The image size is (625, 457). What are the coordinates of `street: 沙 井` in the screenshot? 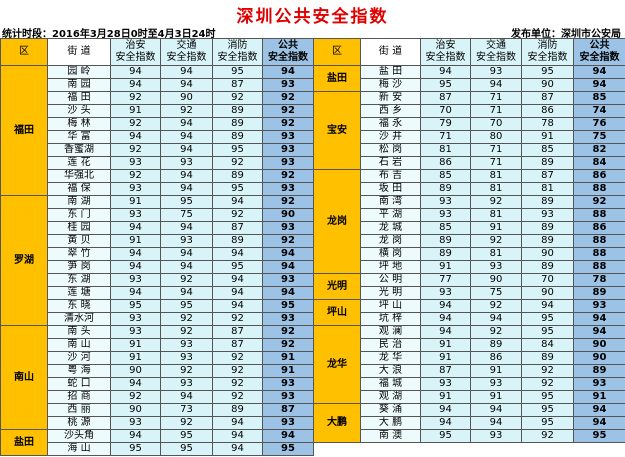 It's located at (390, 137).